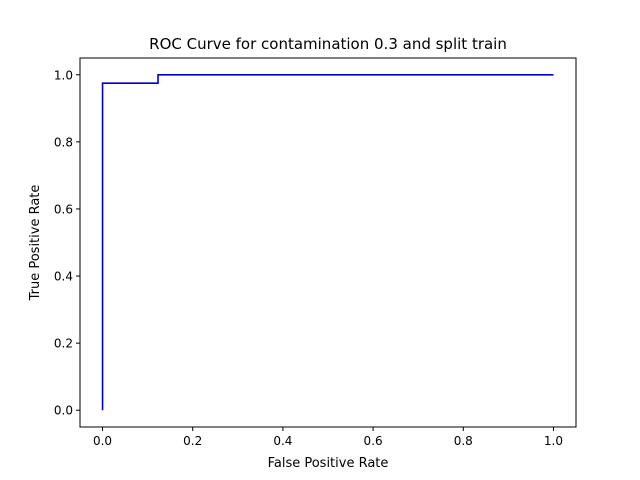 The image size is (640, 480). Describe the element at coordinates (192, 441) in the screenshot. I see `x-tick-label: 0.2` at that location.